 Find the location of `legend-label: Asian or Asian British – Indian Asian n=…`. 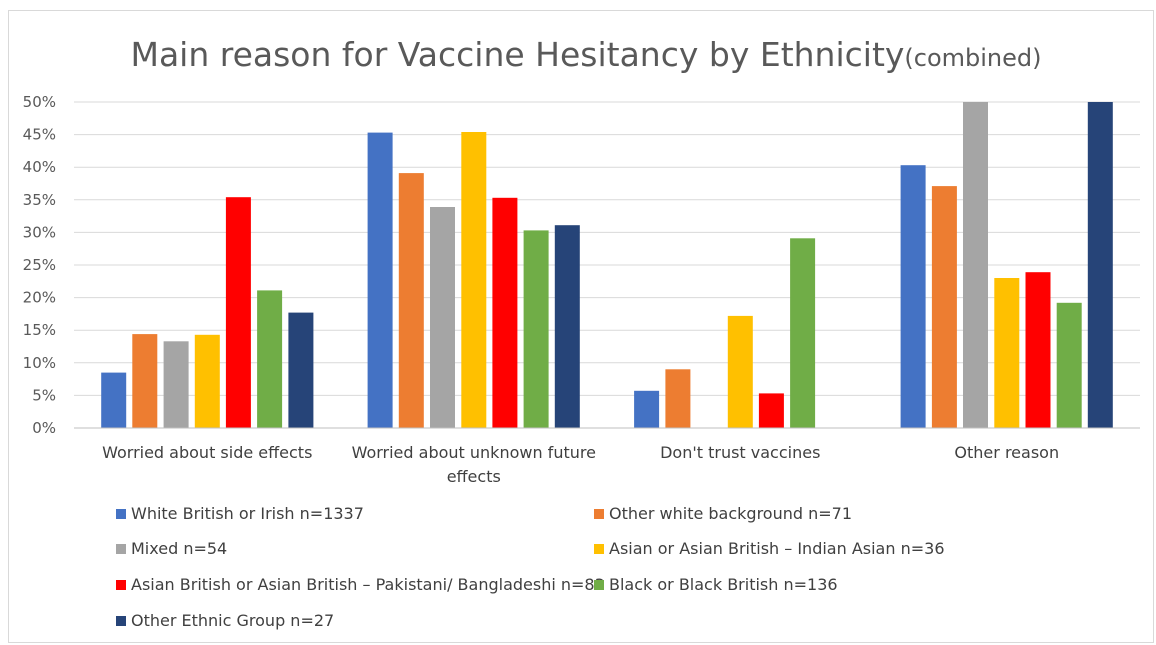

legend-label: Asian or Asian British – Indian Asian n=… is located at coordinates (777, 548).